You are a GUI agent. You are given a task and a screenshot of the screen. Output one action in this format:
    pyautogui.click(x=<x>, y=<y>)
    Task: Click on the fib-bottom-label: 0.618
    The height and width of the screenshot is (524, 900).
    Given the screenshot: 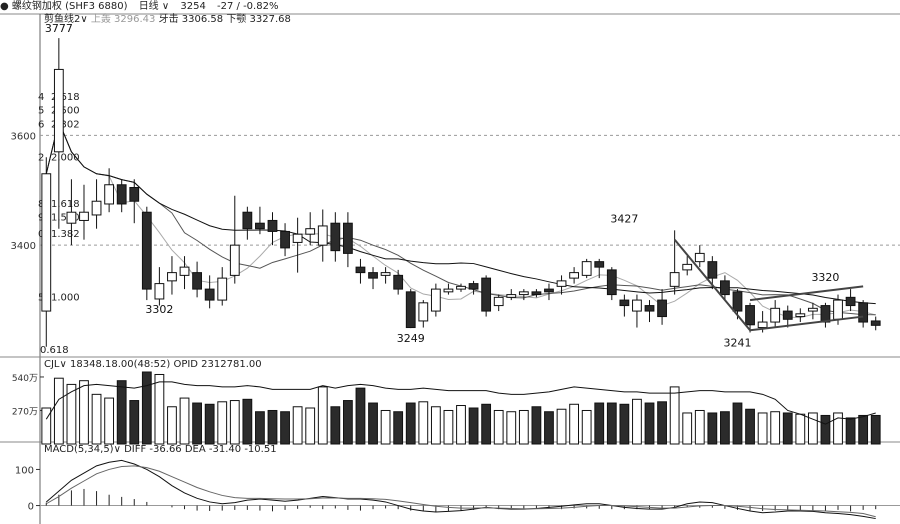 What is the action you would take?
    pyautogui.click(x=54, y=350)
    